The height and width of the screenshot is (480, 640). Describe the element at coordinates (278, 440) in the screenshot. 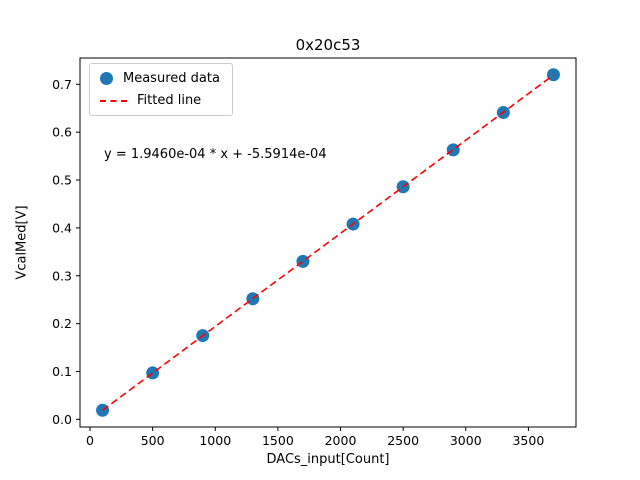

I see `x-tick-label: 1500` at that location.